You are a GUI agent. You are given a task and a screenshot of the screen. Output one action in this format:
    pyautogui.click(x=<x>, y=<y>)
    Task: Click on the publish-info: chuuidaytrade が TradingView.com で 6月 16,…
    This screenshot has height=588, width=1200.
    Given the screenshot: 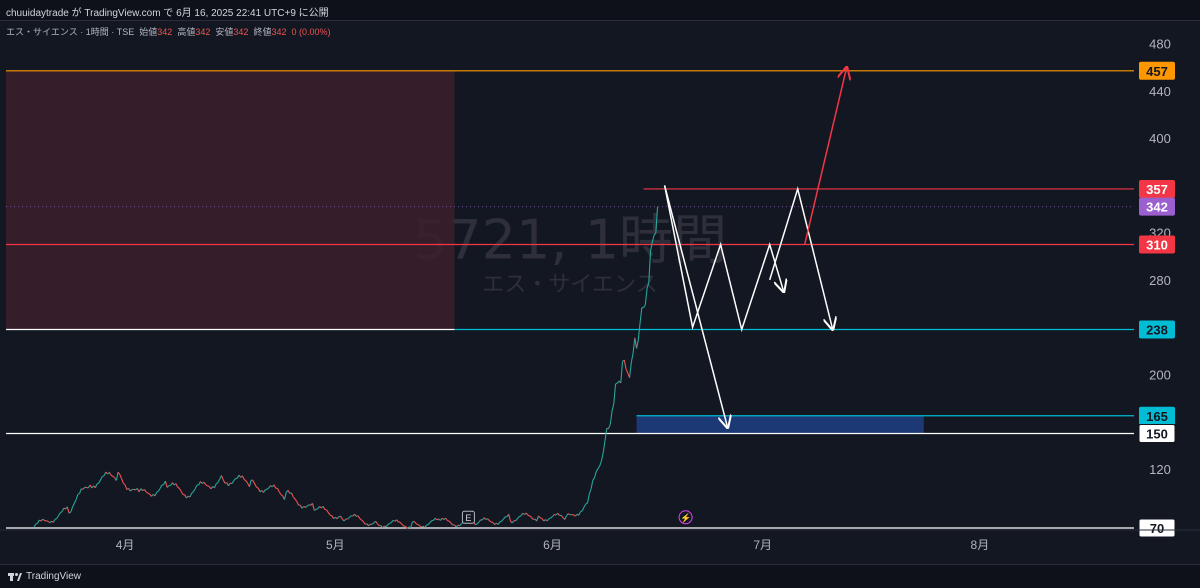 What is the action you would take?
    pyautogui.click(x=167, y=11)
    